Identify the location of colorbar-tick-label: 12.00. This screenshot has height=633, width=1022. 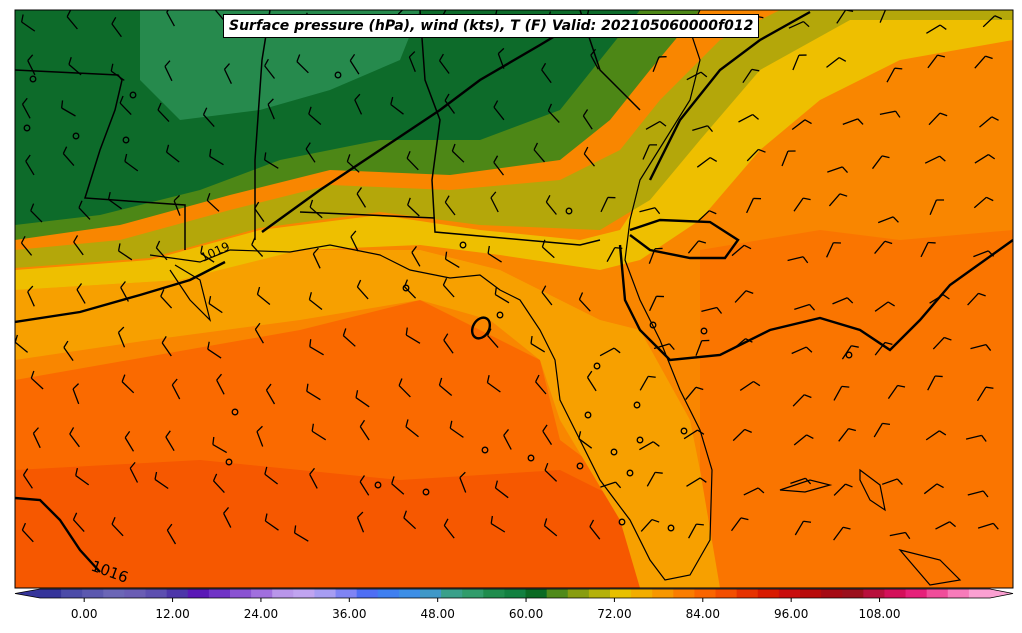
(172, 614).